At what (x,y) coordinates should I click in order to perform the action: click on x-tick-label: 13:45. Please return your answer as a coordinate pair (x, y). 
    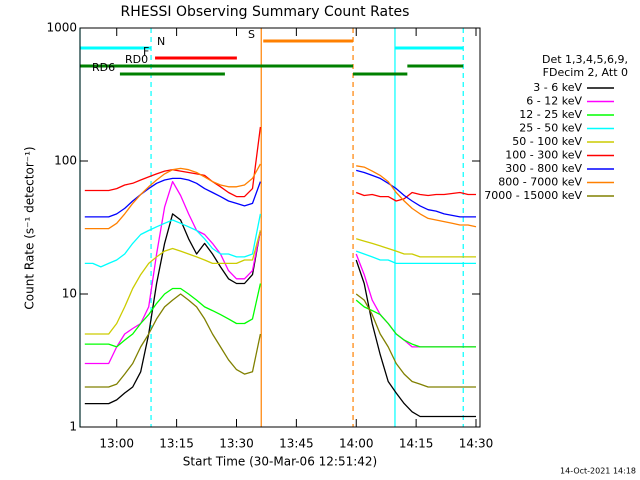
    Looking at the image, I should click on (296, 444).